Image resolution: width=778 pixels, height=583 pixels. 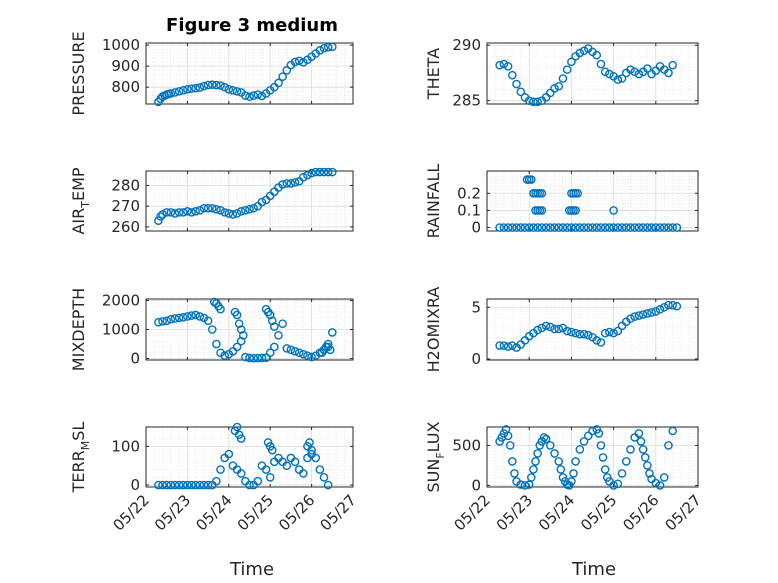 What do you see at coordinates (255, 512) in the screenshot?
I see `x-tick-label: 05/25` at bounding box center [255, 512].